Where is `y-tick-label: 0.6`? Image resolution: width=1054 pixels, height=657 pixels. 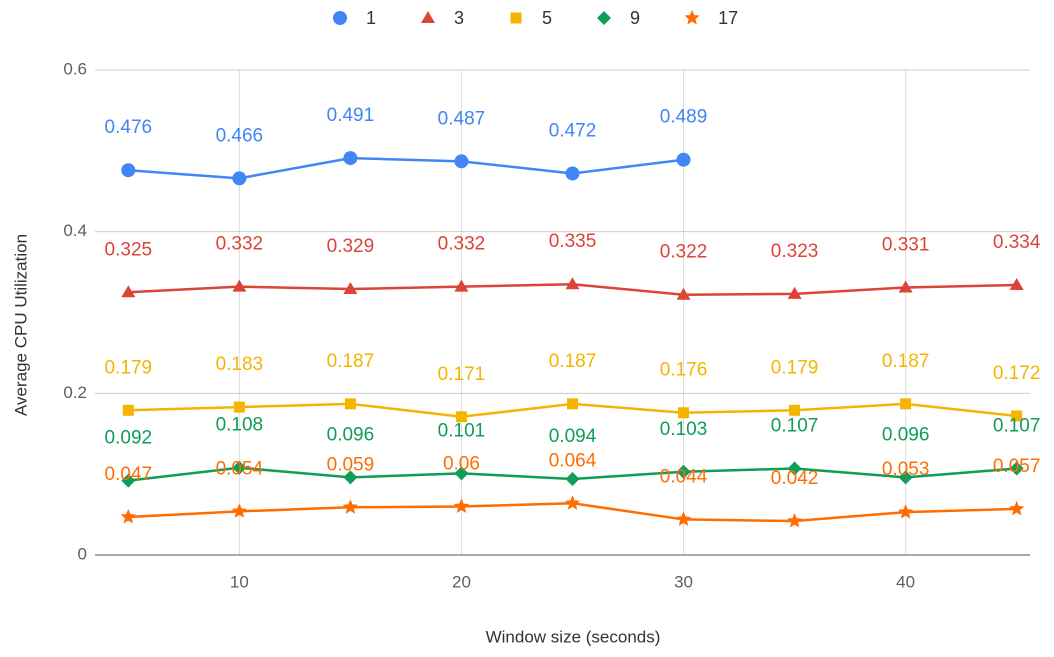
y-tick-label: 0.6 is located at coordinates (75, 68).